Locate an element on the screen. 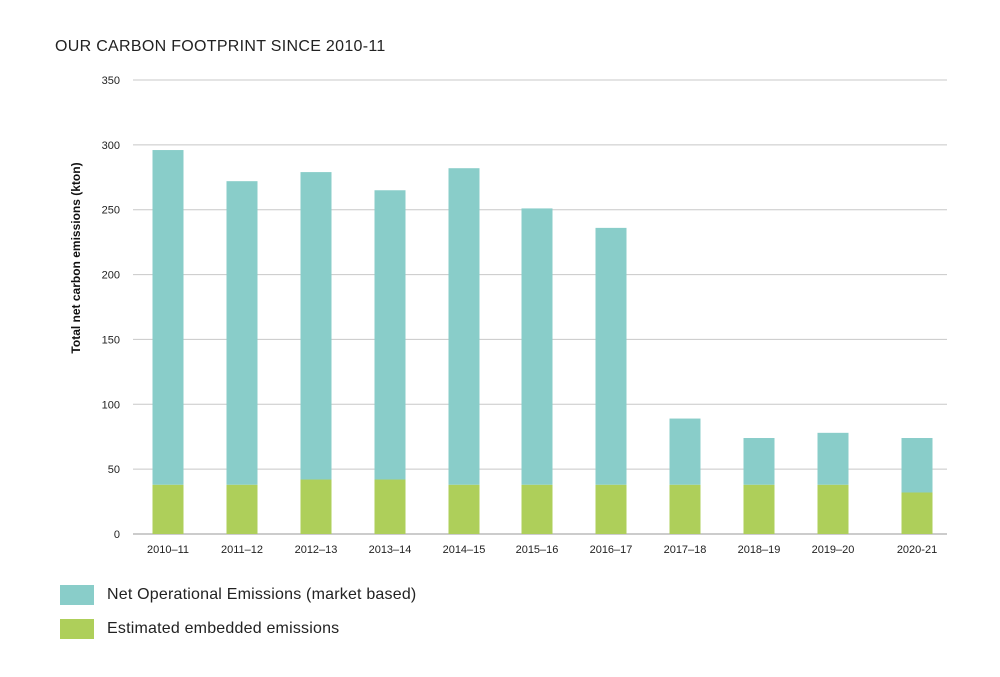 The width and height of the screenshot is (1000, 677). legend-swatch-embedded is located at coordinates (77, 629).